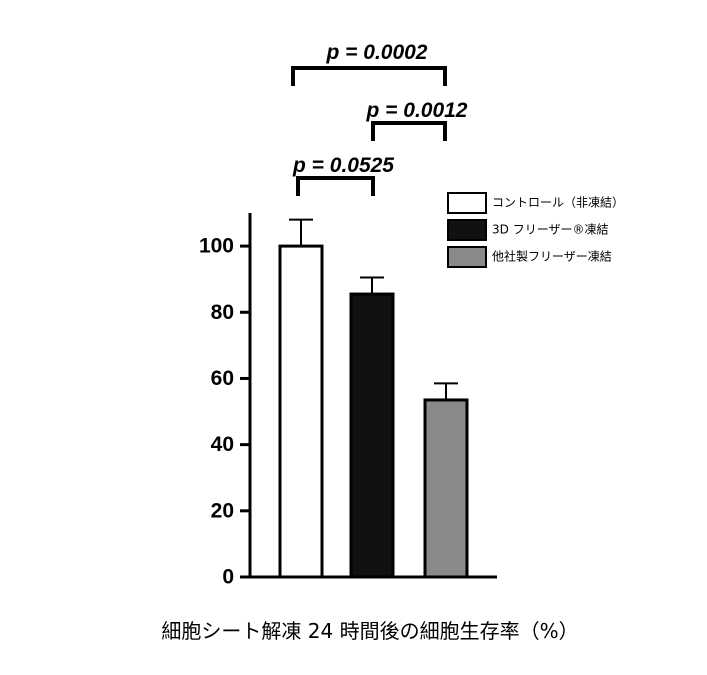 The width and height of the screenshot is (707, 675). Describe the element at coordinates (377, 52) in the screenshot. I see `p-value: p = 0.0002` at that location.